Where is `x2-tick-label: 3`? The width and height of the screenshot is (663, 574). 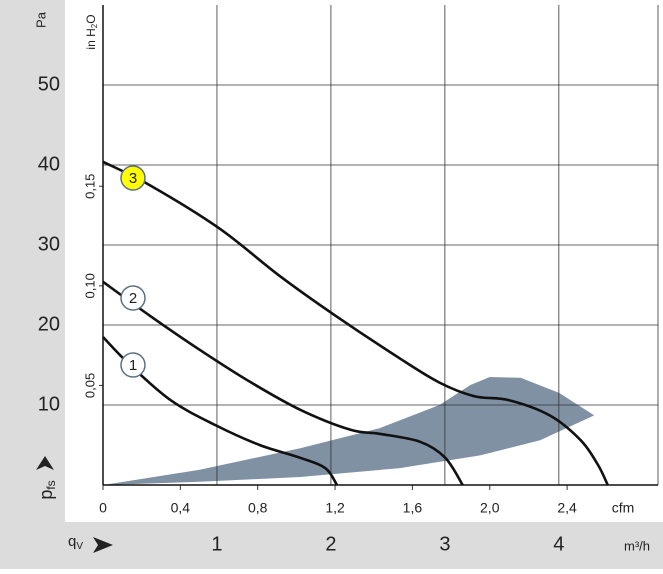 x2-tick-label: 3 is located at coordinates (444, 544).